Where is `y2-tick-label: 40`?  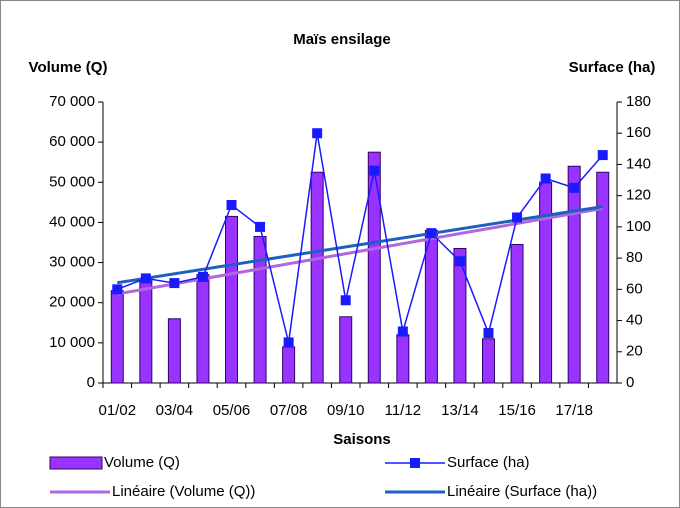
y2-tick-label: 40 is located at coordinates (634, 320).